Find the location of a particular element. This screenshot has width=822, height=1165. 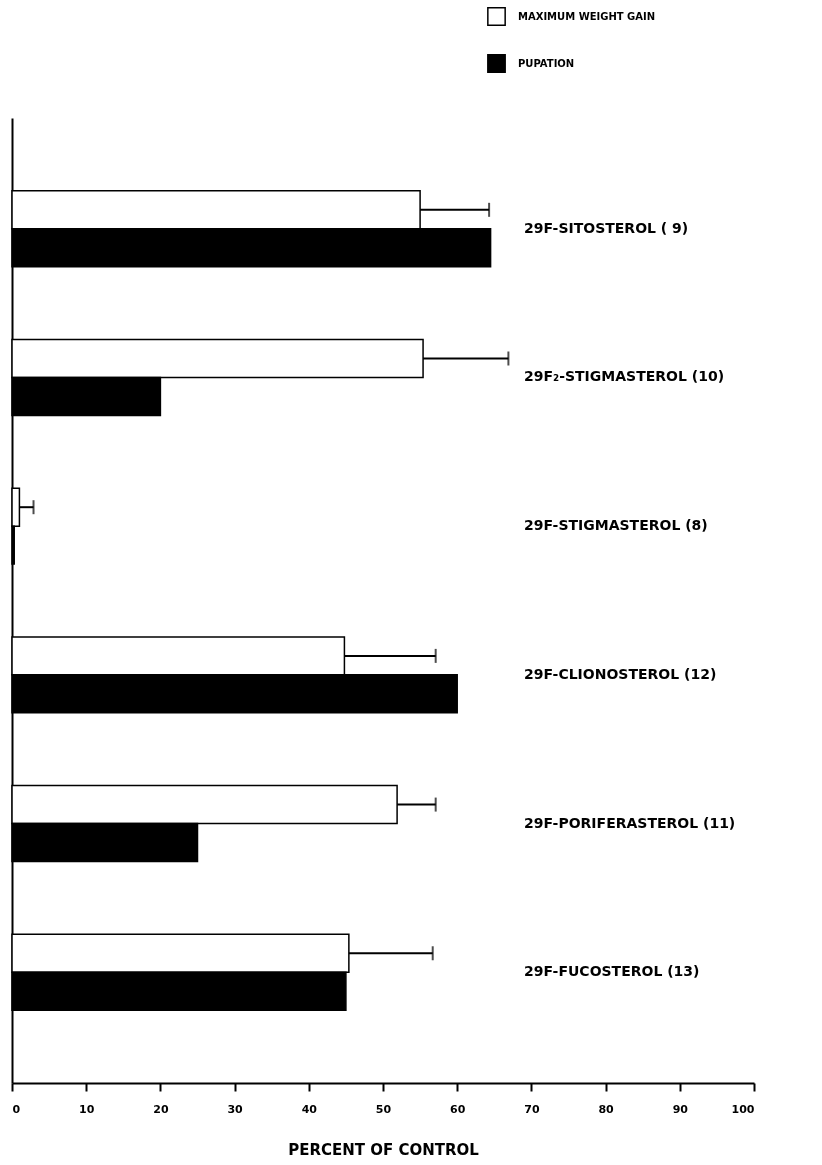

legend-label: MAXIMUM WEIGHT GAIN is located at coordinates (587, 16).